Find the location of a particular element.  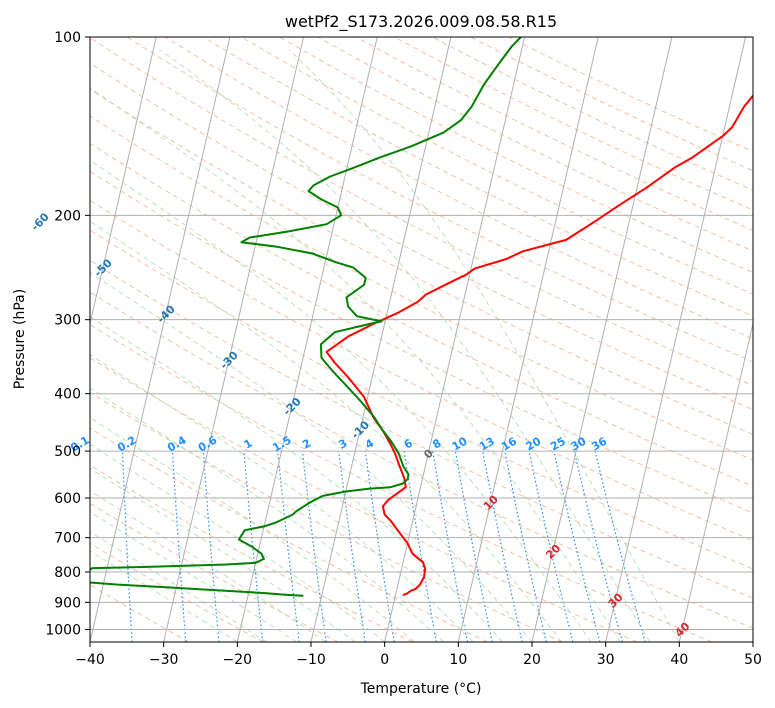

isotherm-label: -50 is located at coordinates (103, 267).